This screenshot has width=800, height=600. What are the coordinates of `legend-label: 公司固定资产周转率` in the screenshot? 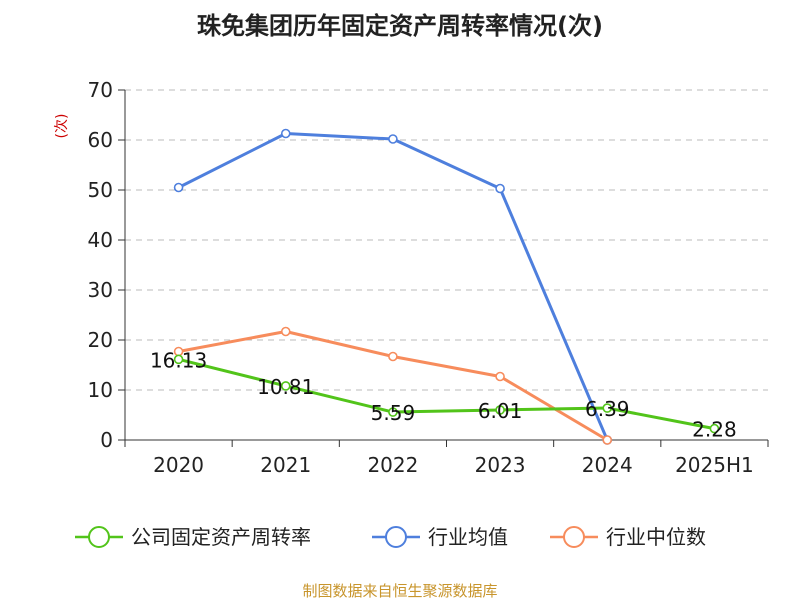 It's located at (221, 537).